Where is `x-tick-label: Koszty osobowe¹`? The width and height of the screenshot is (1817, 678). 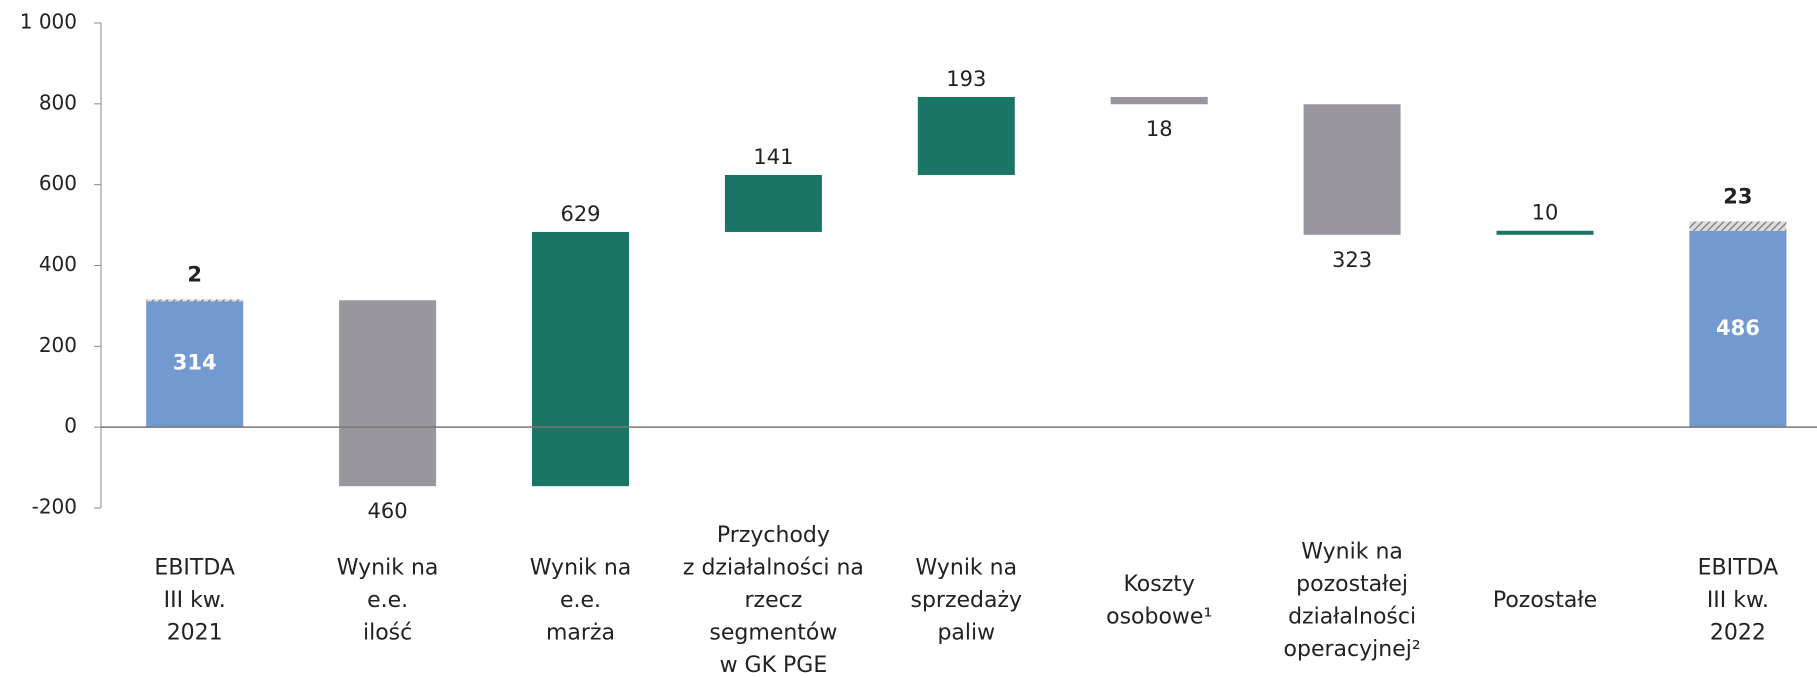 x-tick-label: Koszty osobowe¹ is located at coordinates (1159, 601).